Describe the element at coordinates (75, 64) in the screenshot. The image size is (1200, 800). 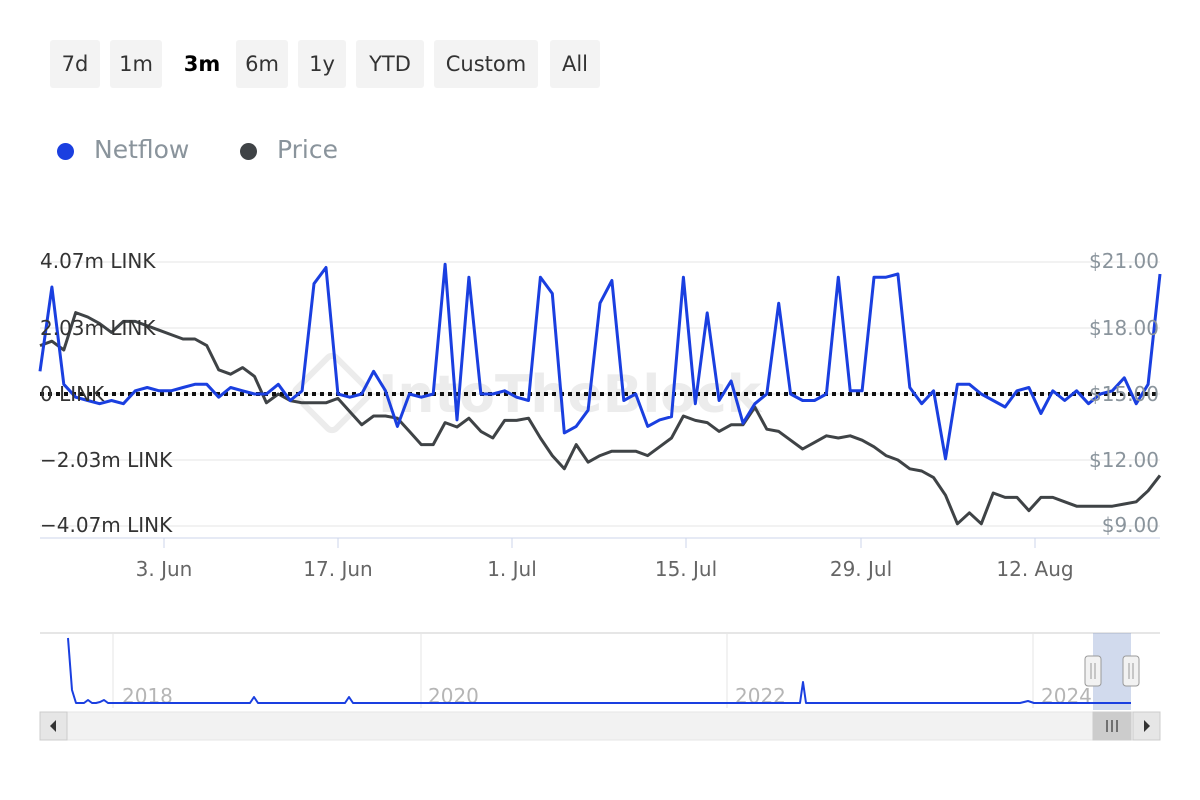
I see `range-button-7d: 7d` at that location.